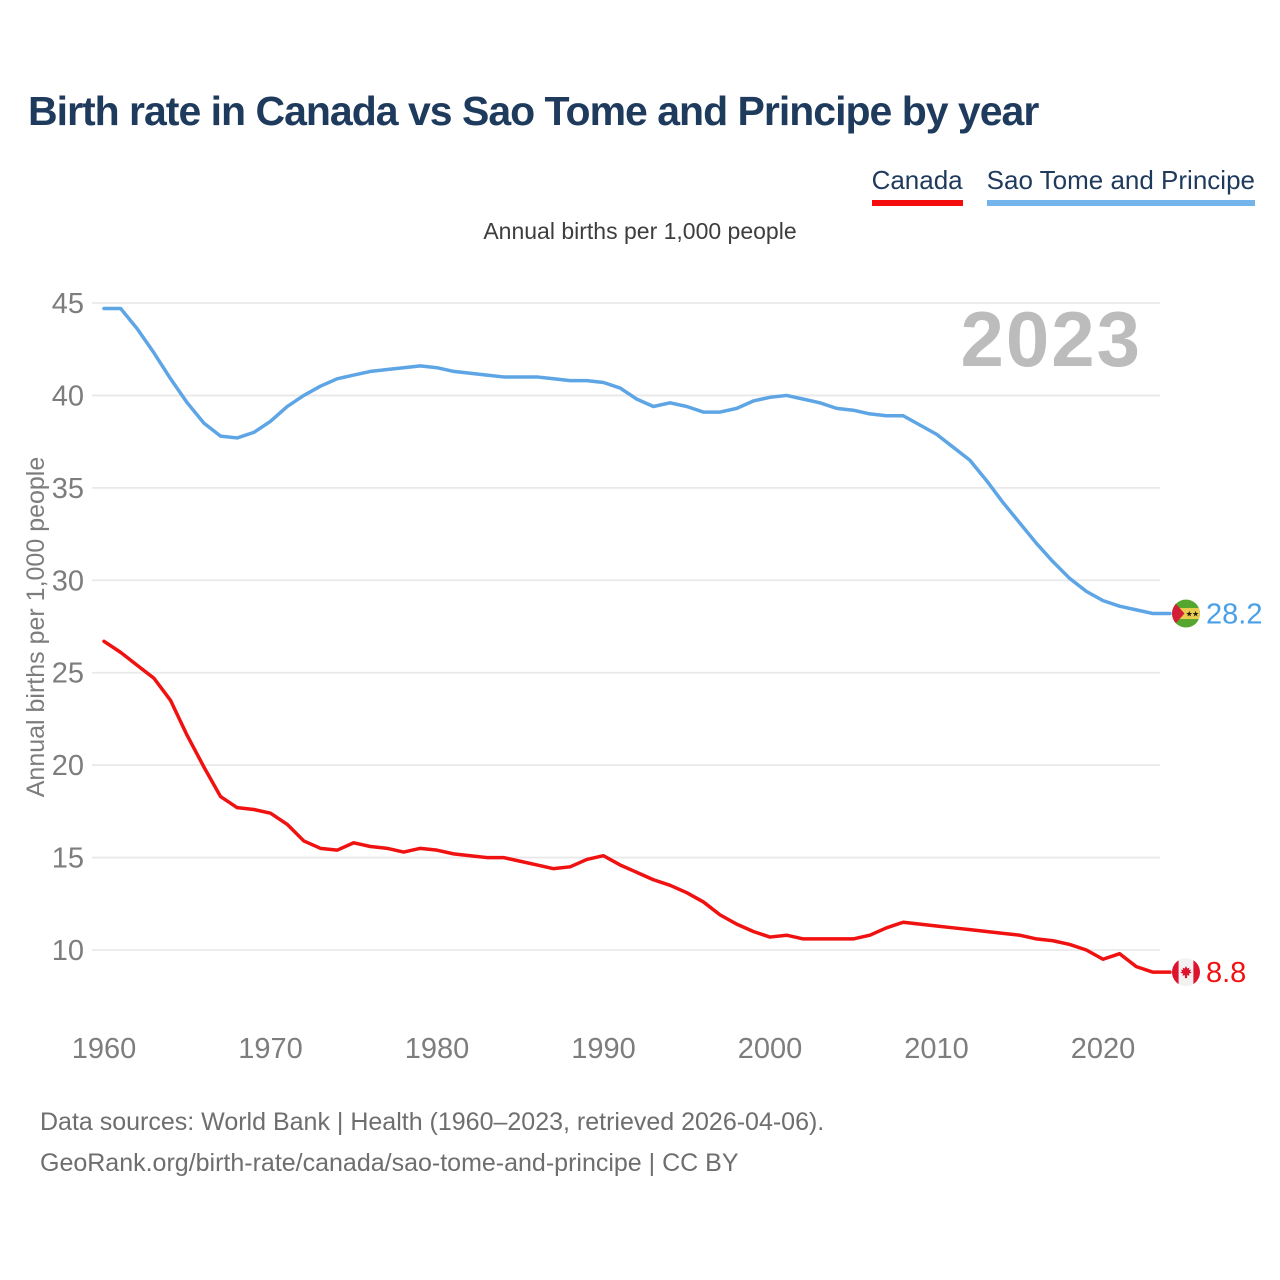 The height and width of the screenshot is (1280, 1280). Describe the element at coordinates (68, 489) in the screenshot. I see `y-tick-label-35: 35` at that location.